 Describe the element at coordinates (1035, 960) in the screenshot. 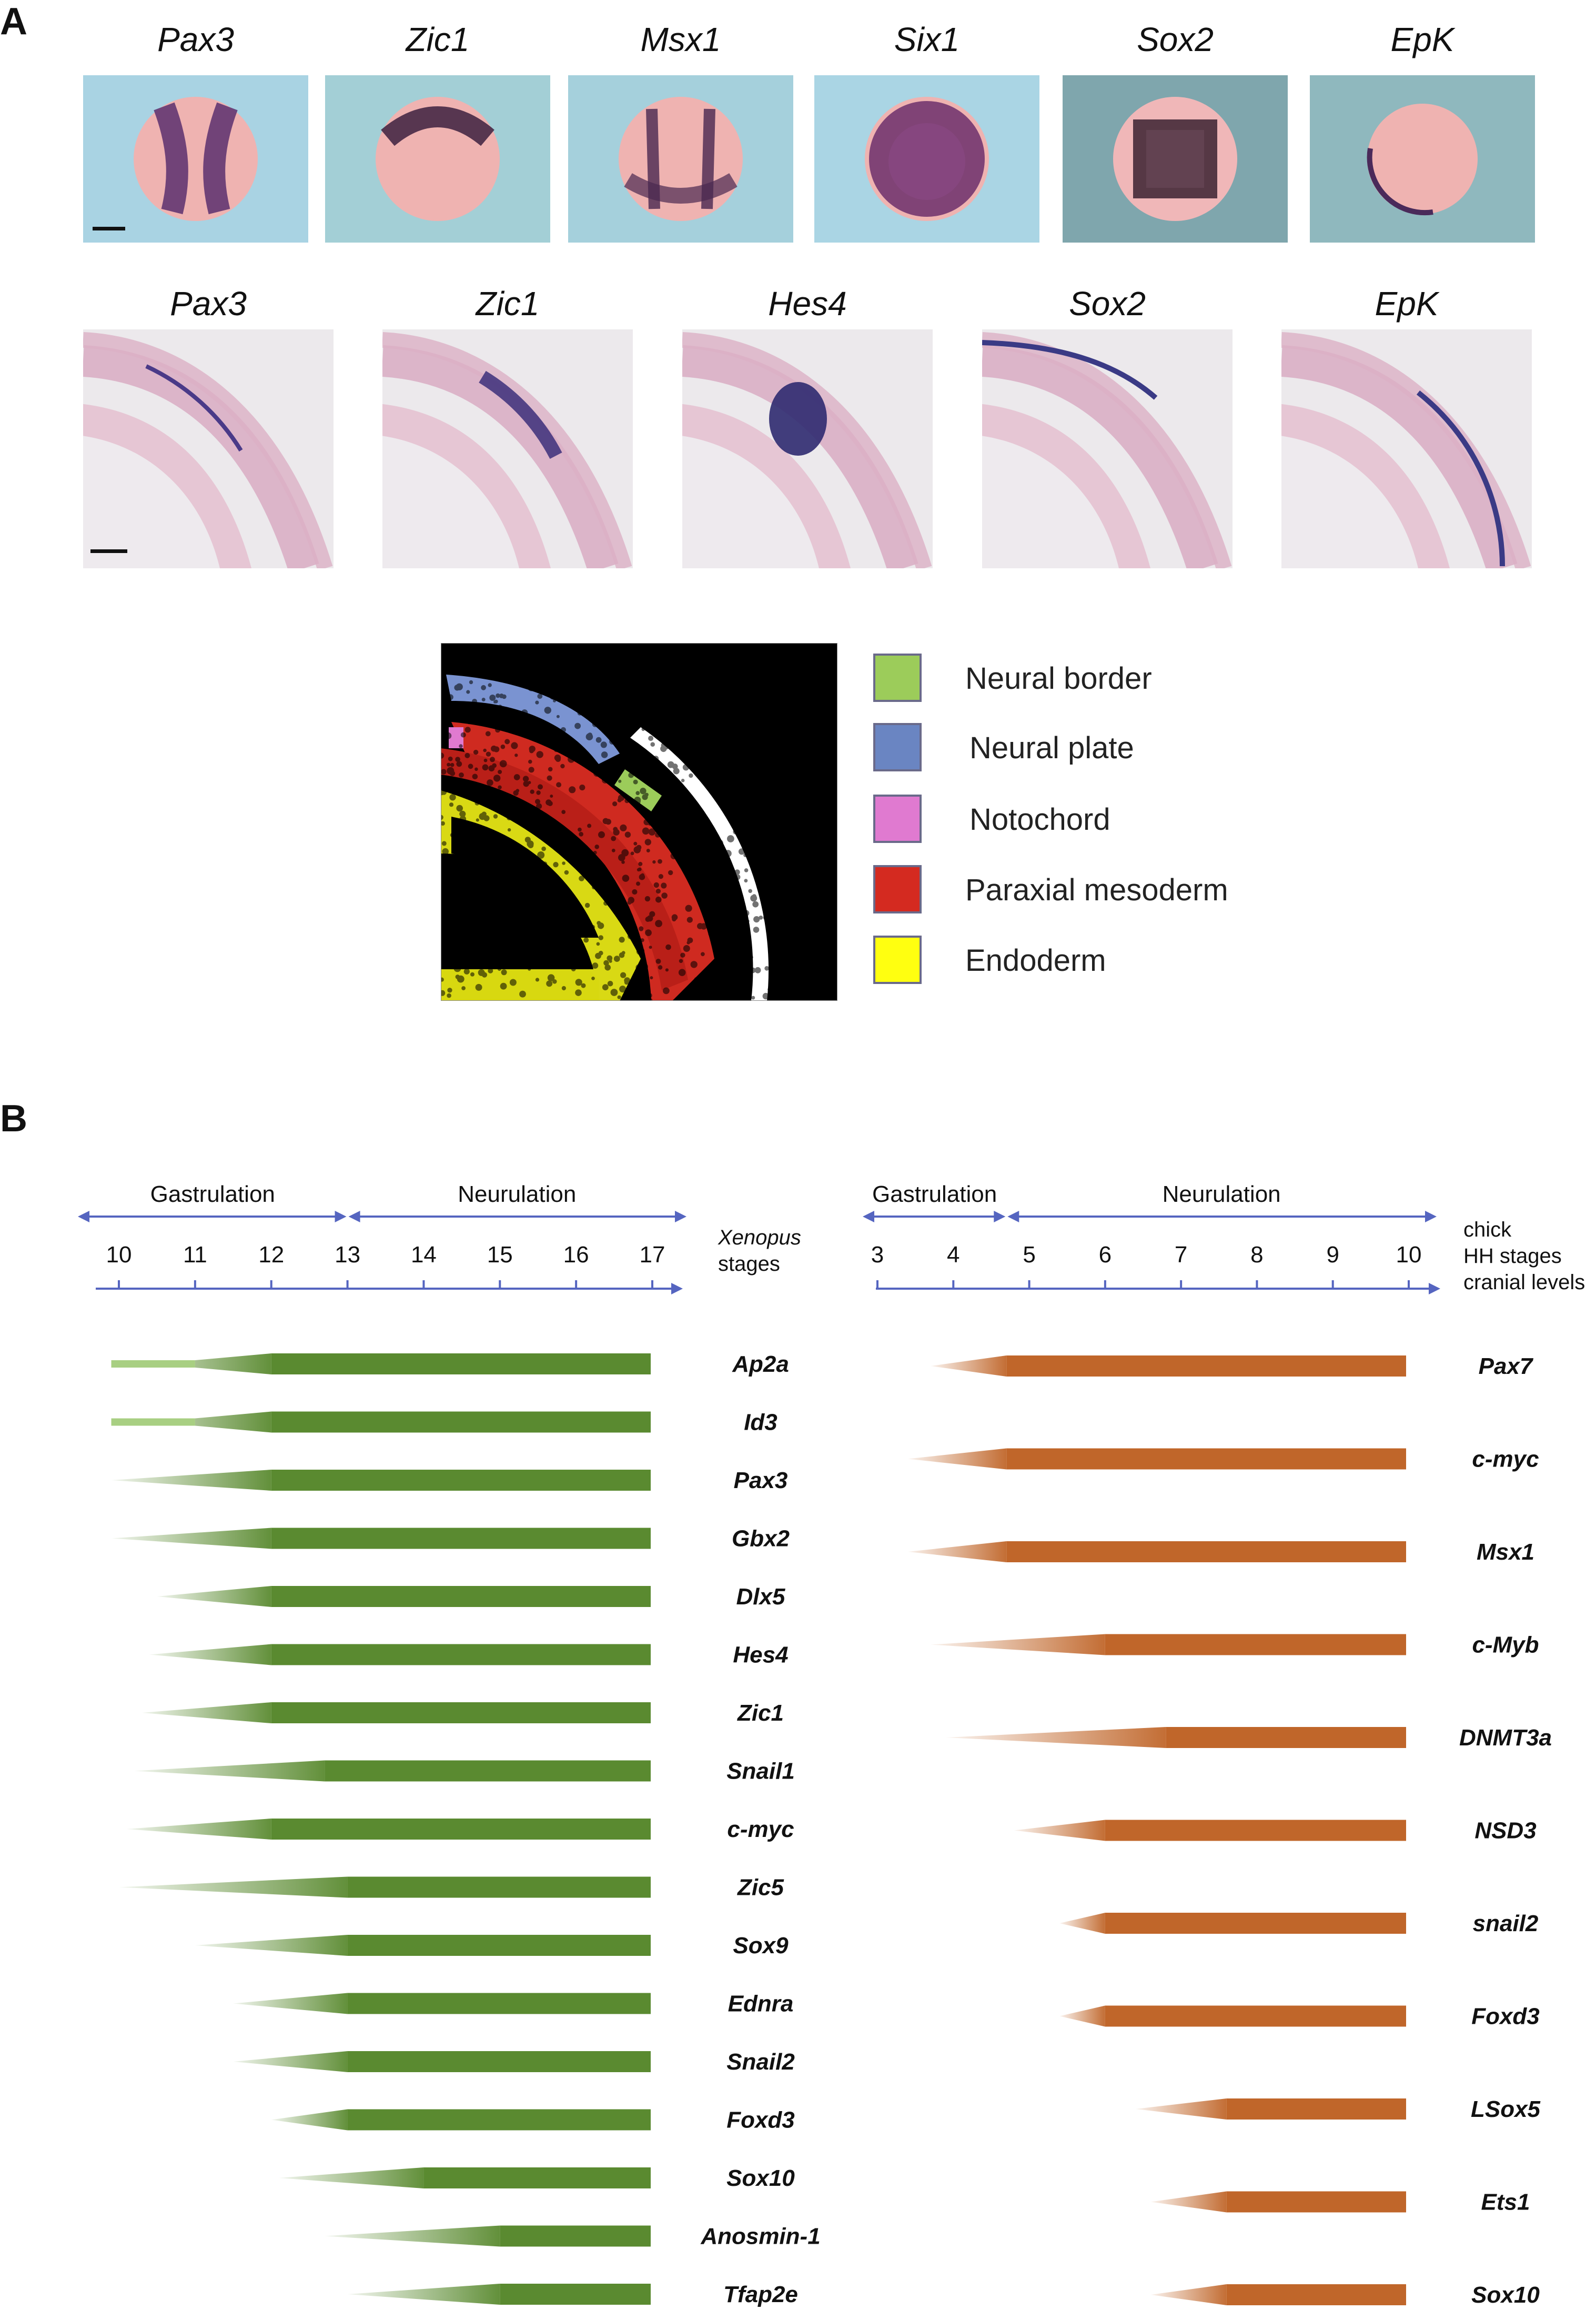

I see `legend-label: Endoderm` at that location.